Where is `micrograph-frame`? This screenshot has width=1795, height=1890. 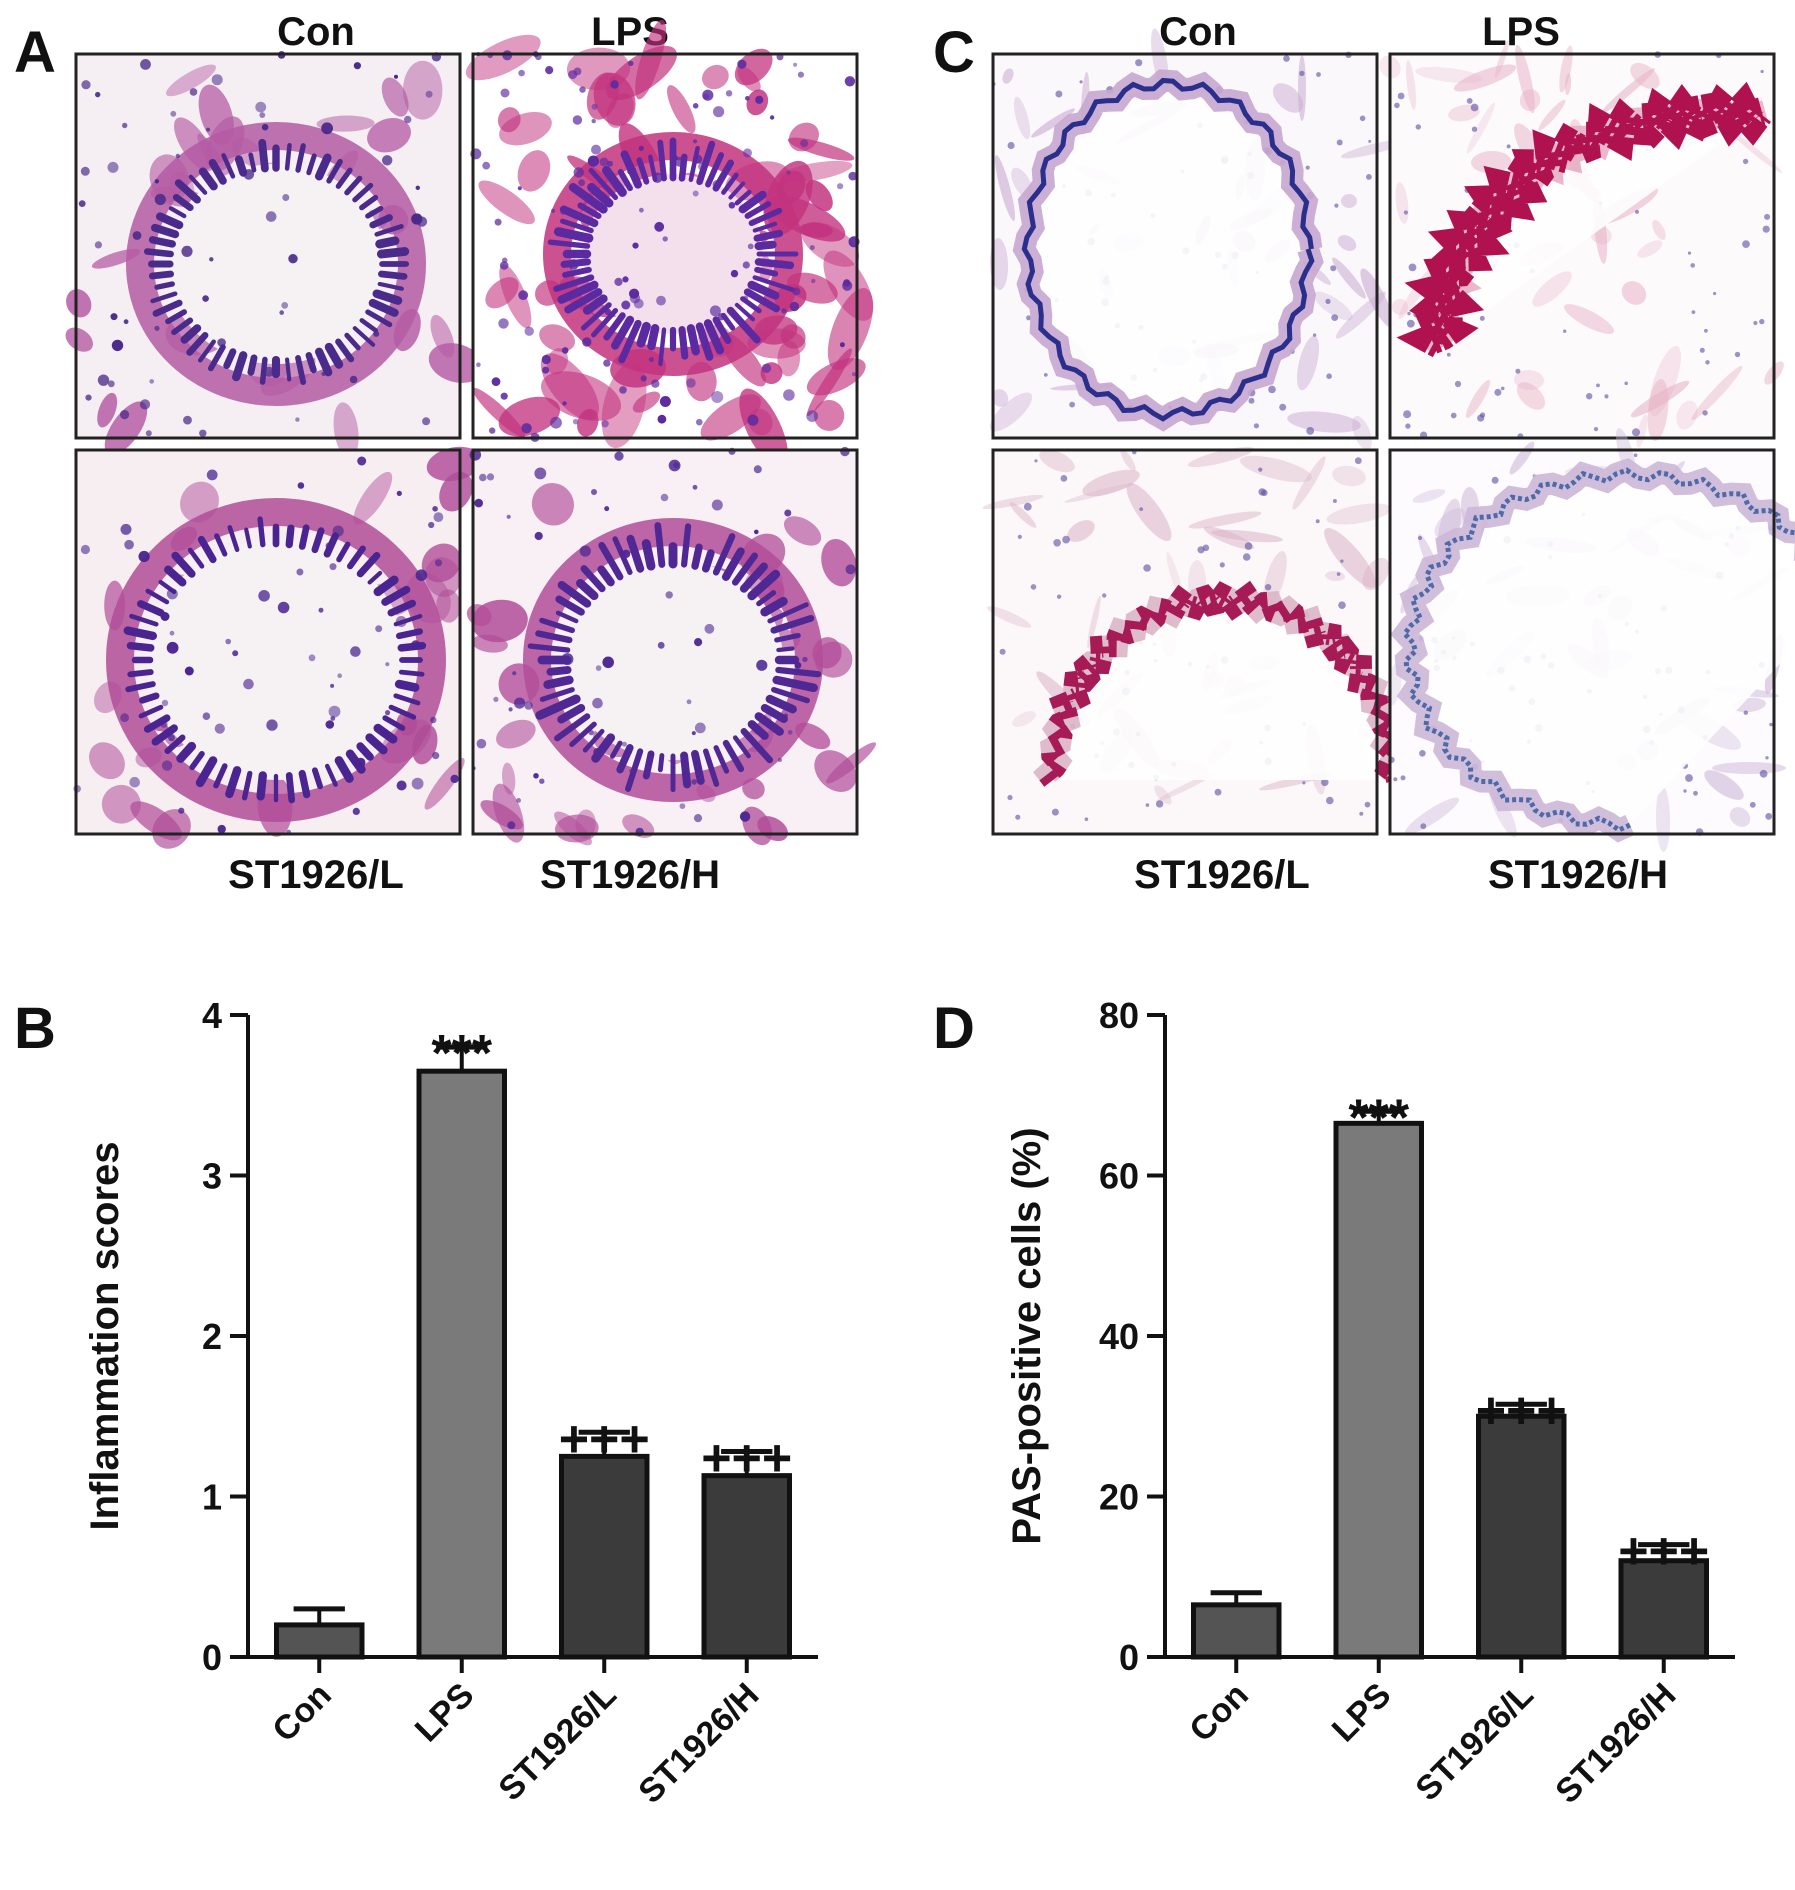
micrograph-frame is located at coordinates (268, 246).